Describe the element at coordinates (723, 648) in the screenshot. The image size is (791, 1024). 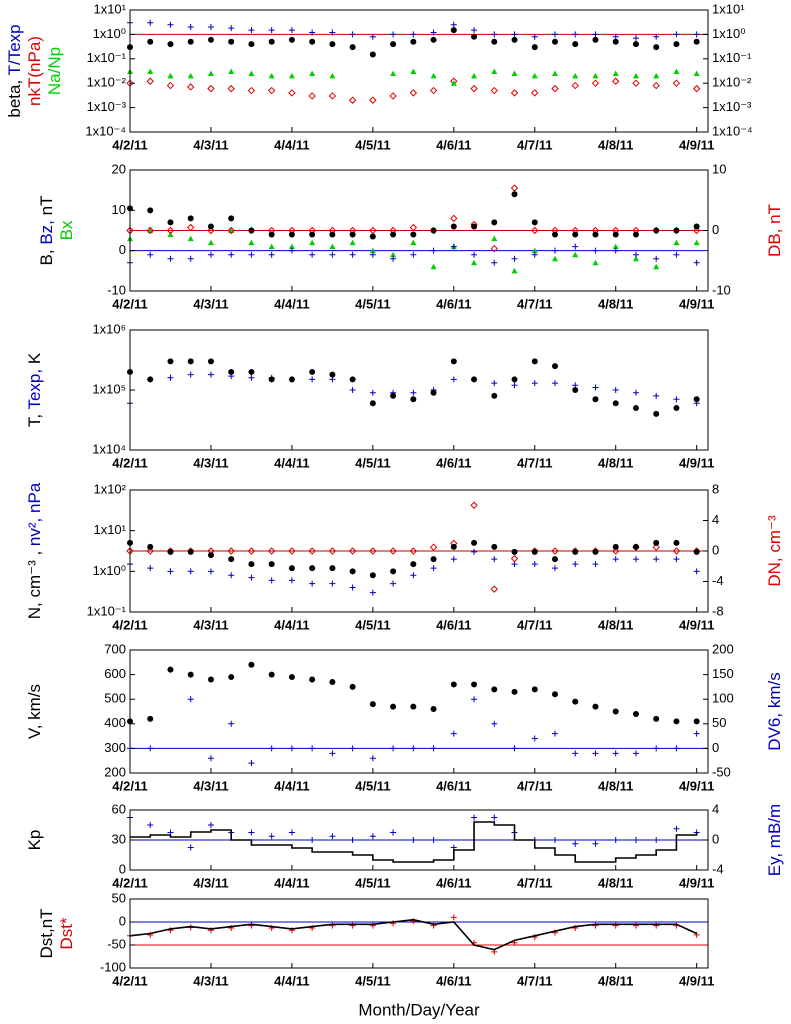
I see `y-tick-label: 200` at that location.